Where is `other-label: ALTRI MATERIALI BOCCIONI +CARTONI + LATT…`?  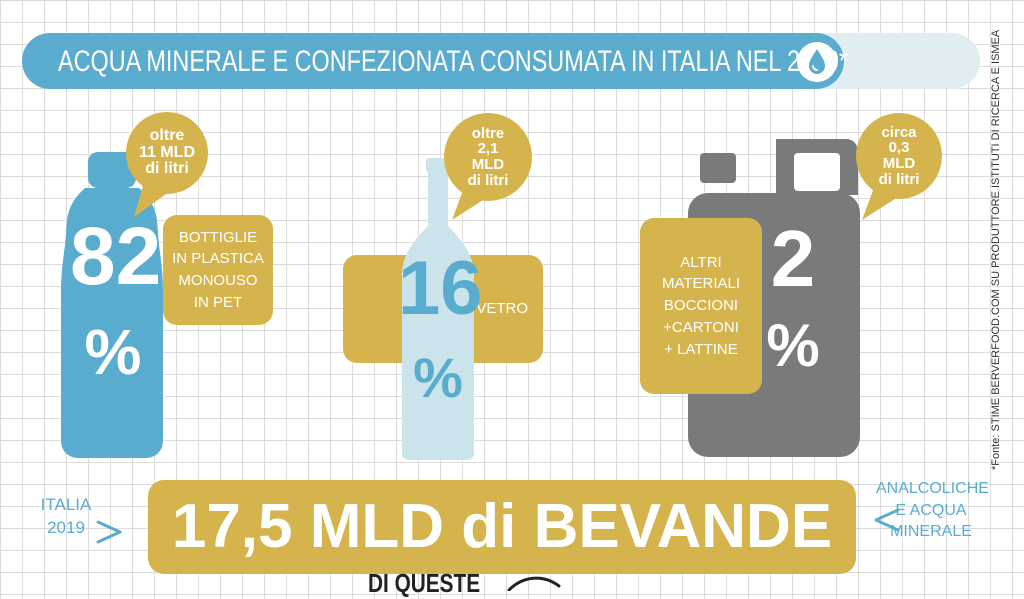 other-label: ALTRI MATERIALI BOCCIONI +CARTONI + LATT… is located at coordinates (701, 306).